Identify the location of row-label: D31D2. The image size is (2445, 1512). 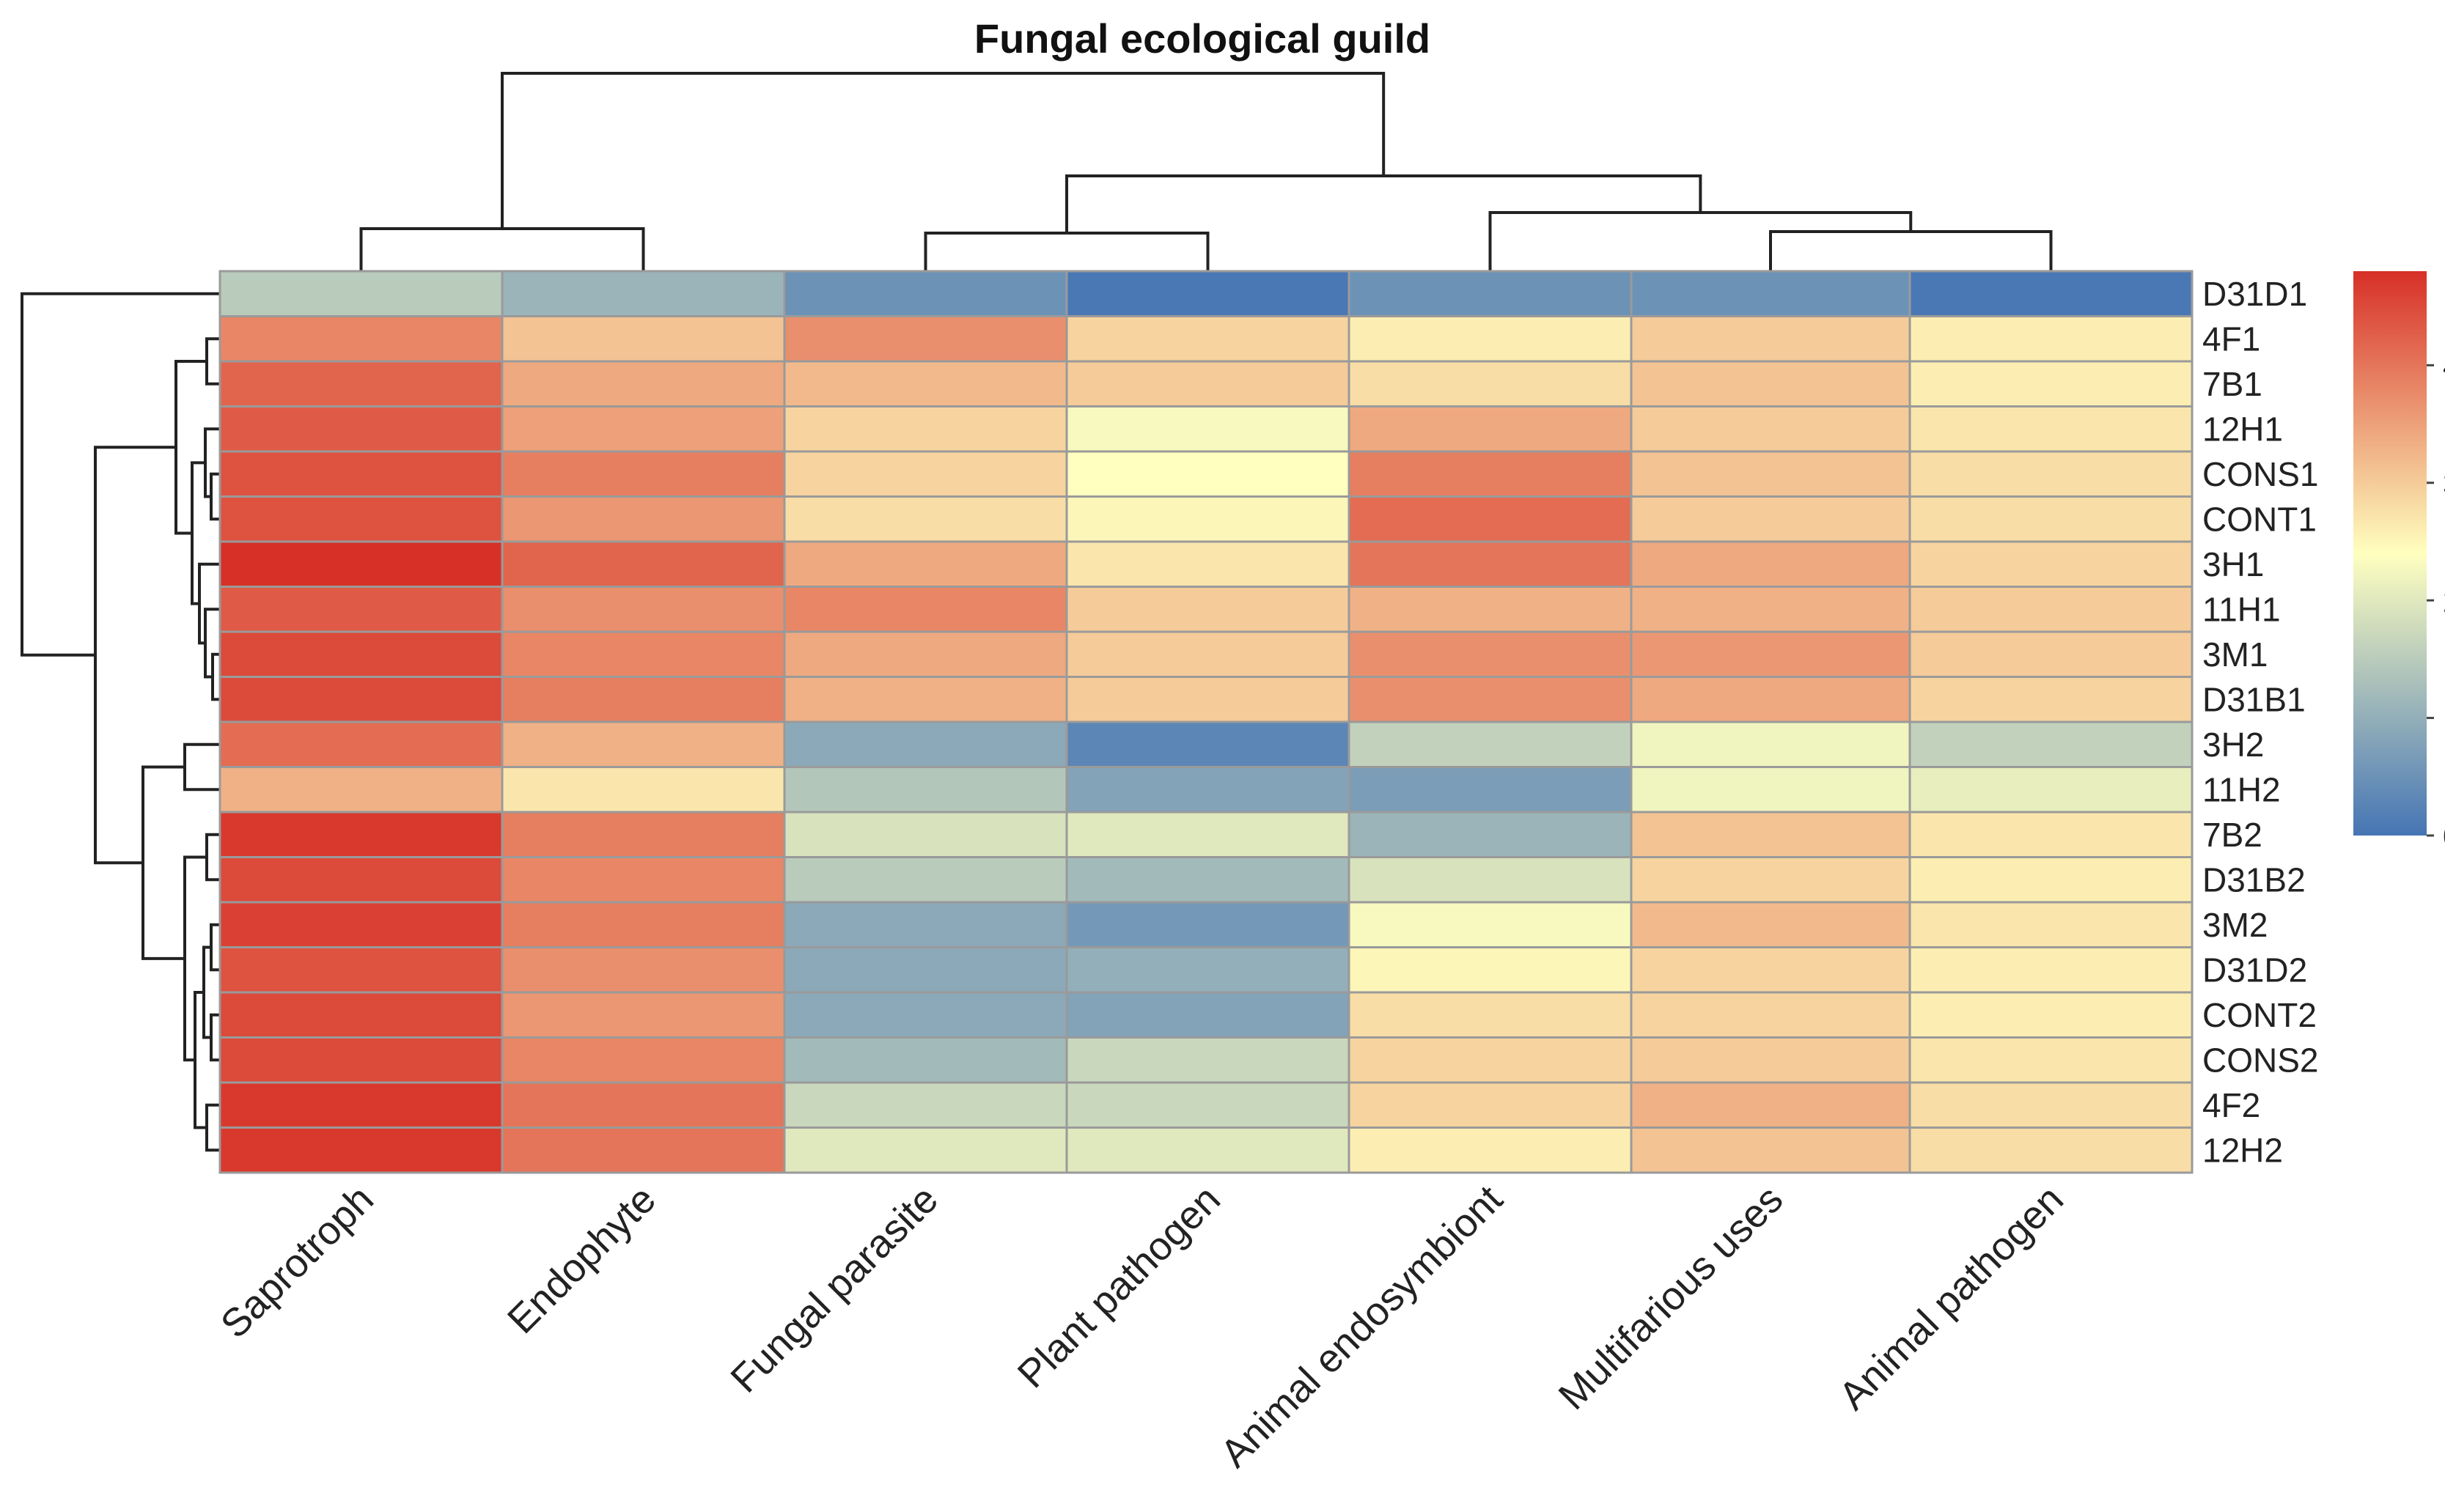
(2254, 970).